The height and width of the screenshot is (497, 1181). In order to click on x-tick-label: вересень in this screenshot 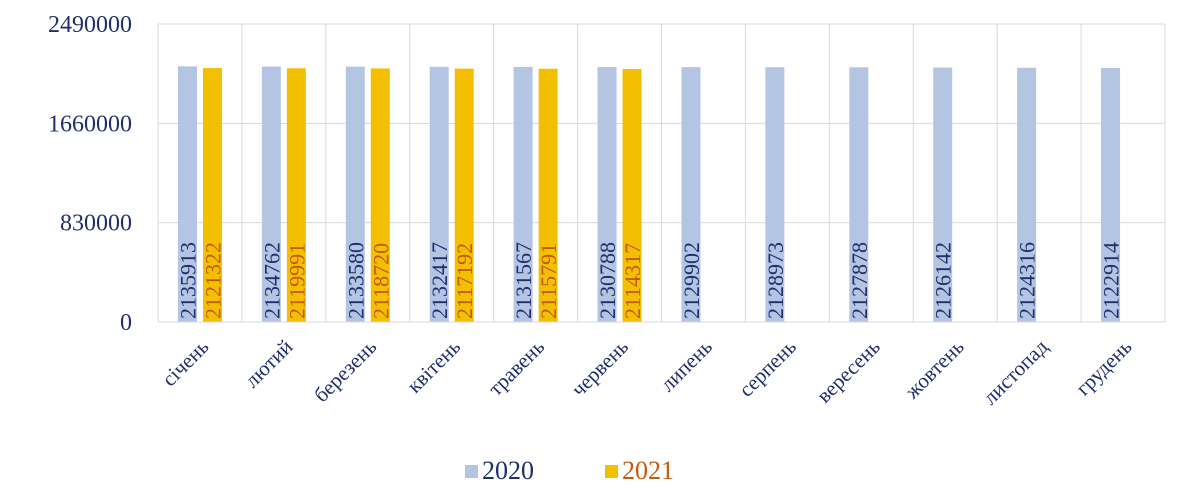, I will do `click(848, 371)`.